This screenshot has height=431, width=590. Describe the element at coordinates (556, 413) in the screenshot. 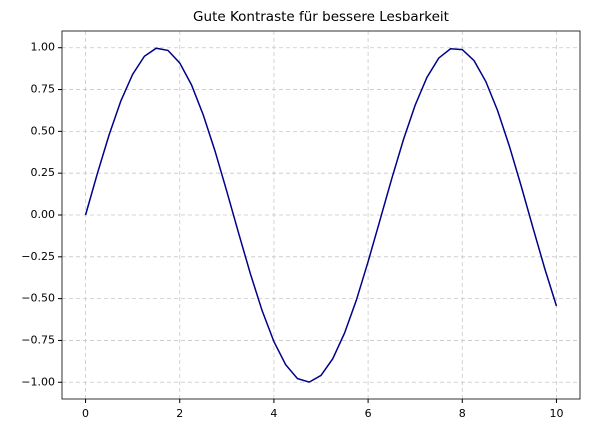

I see `x-tick-label: 10` at that location.